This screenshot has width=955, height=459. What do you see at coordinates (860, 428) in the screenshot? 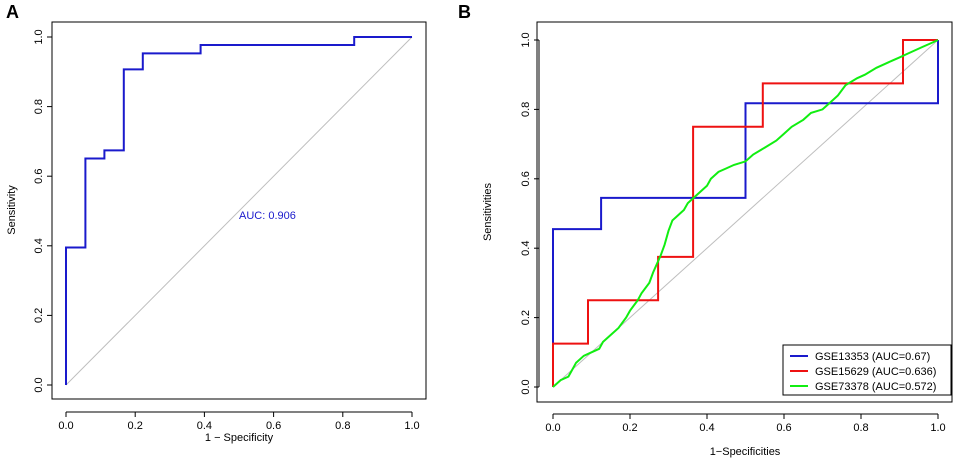
I see `panel-b-x-tick-label: 0.8` at bounding box center [860, 428].